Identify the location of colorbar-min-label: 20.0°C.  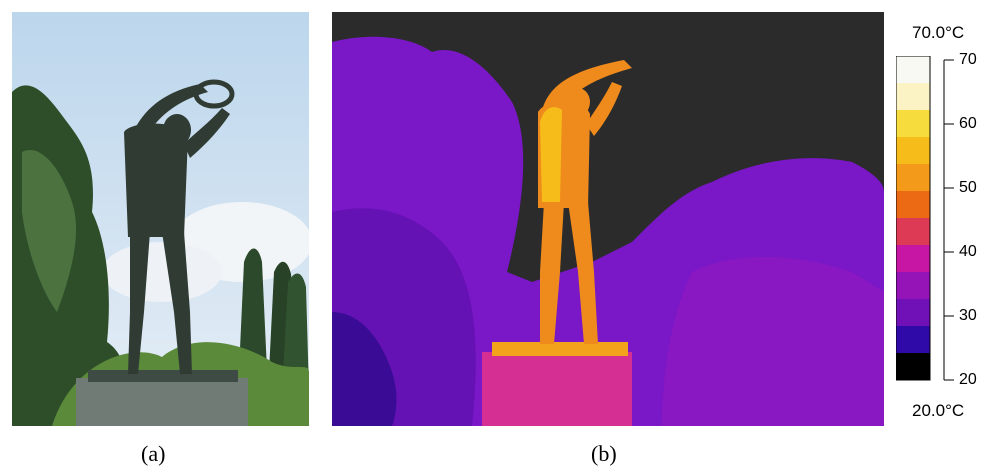
(938, 410).